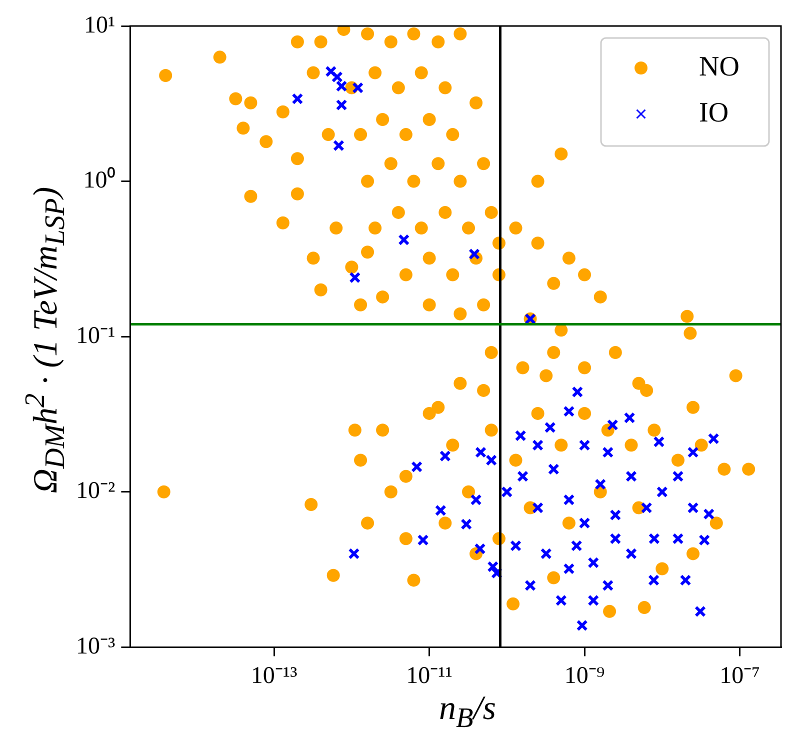 The image size is (795, 755). What do you see at coordinates (429, 675) in the screenshot?
I see `x-tick-label: 10⁻¹¹` at bounding box center [429, 675].